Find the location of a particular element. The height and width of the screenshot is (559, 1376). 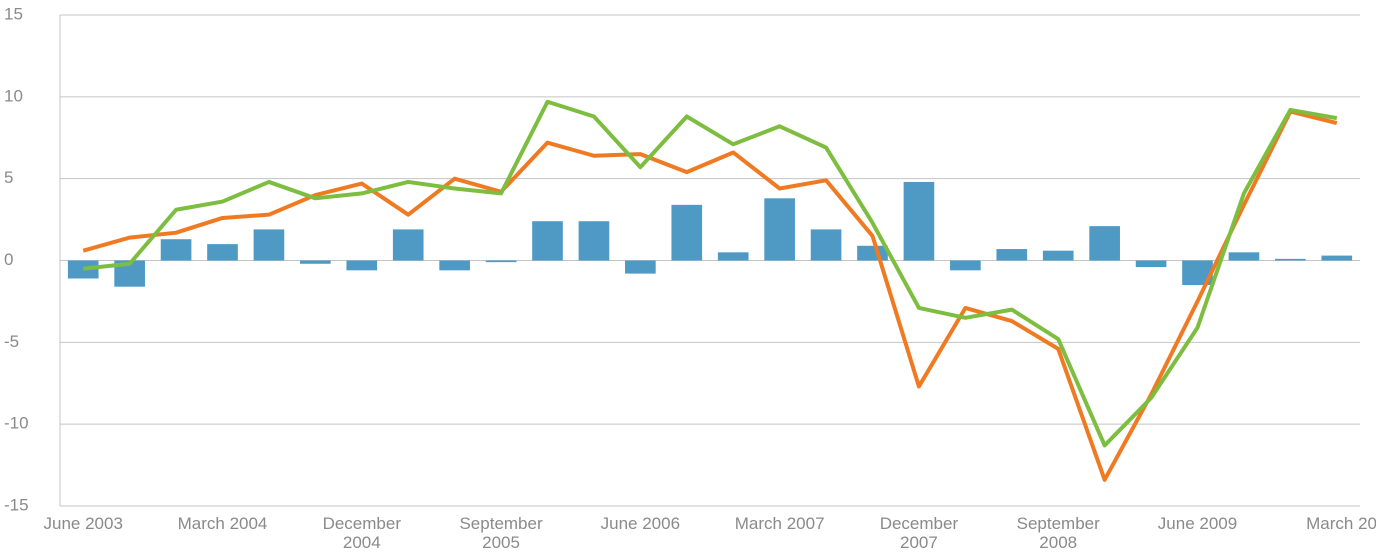

y-tick-label: 10 is located at coordinates (13, 95).